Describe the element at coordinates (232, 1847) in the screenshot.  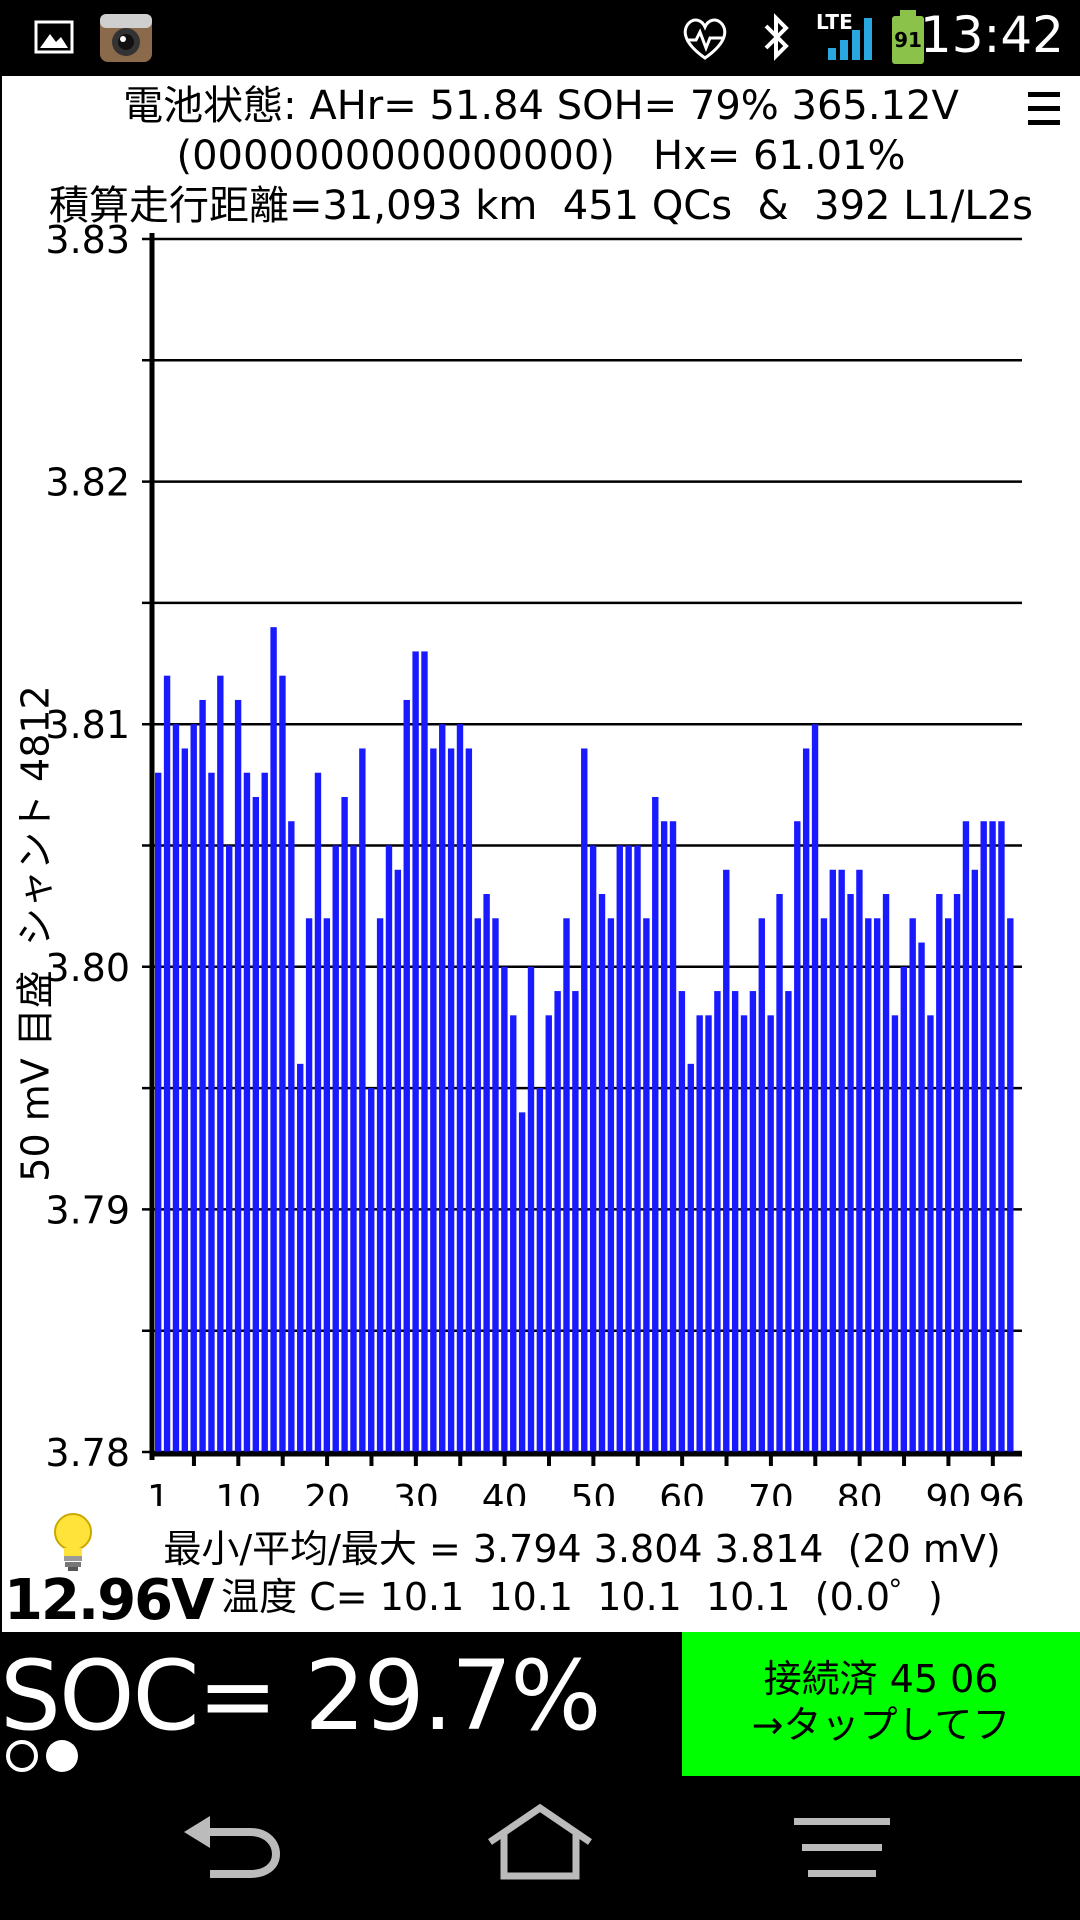
I see `back-icon` at that location.